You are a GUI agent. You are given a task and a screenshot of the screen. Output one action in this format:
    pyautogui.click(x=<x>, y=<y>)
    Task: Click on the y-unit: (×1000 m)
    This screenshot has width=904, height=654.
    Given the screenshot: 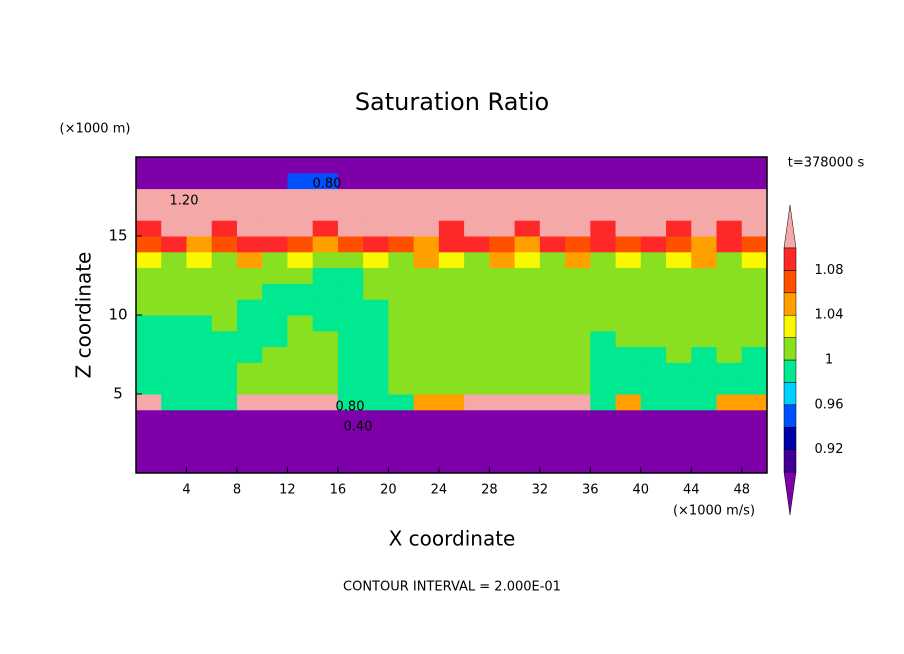 What is the action you would take?
    pyautogui.click(x=95, y=129)
    